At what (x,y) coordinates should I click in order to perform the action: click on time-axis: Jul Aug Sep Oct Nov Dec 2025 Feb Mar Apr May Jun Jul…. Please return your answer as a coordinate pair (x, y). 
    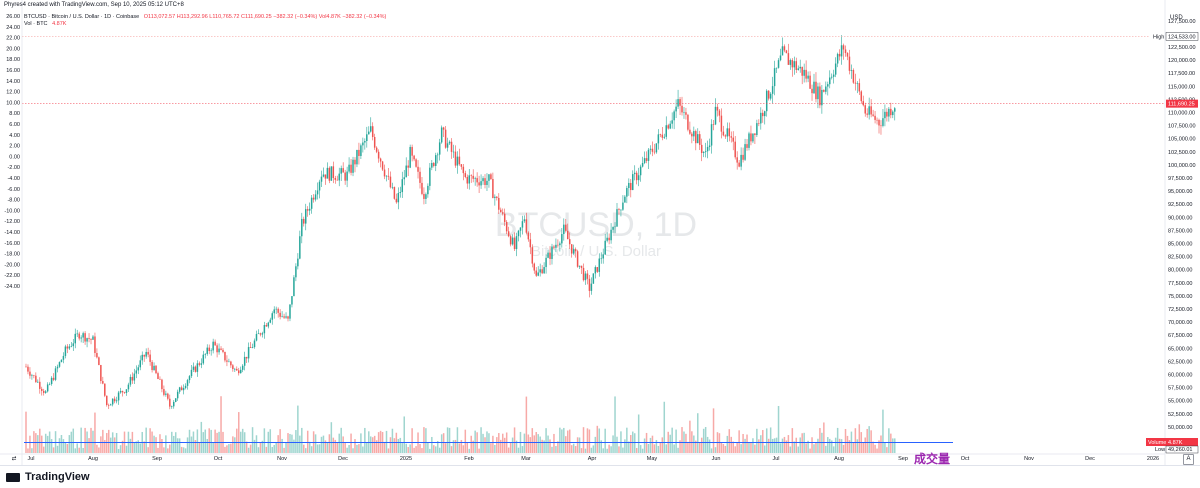
    Looking at the image, I should click on (582, 457).